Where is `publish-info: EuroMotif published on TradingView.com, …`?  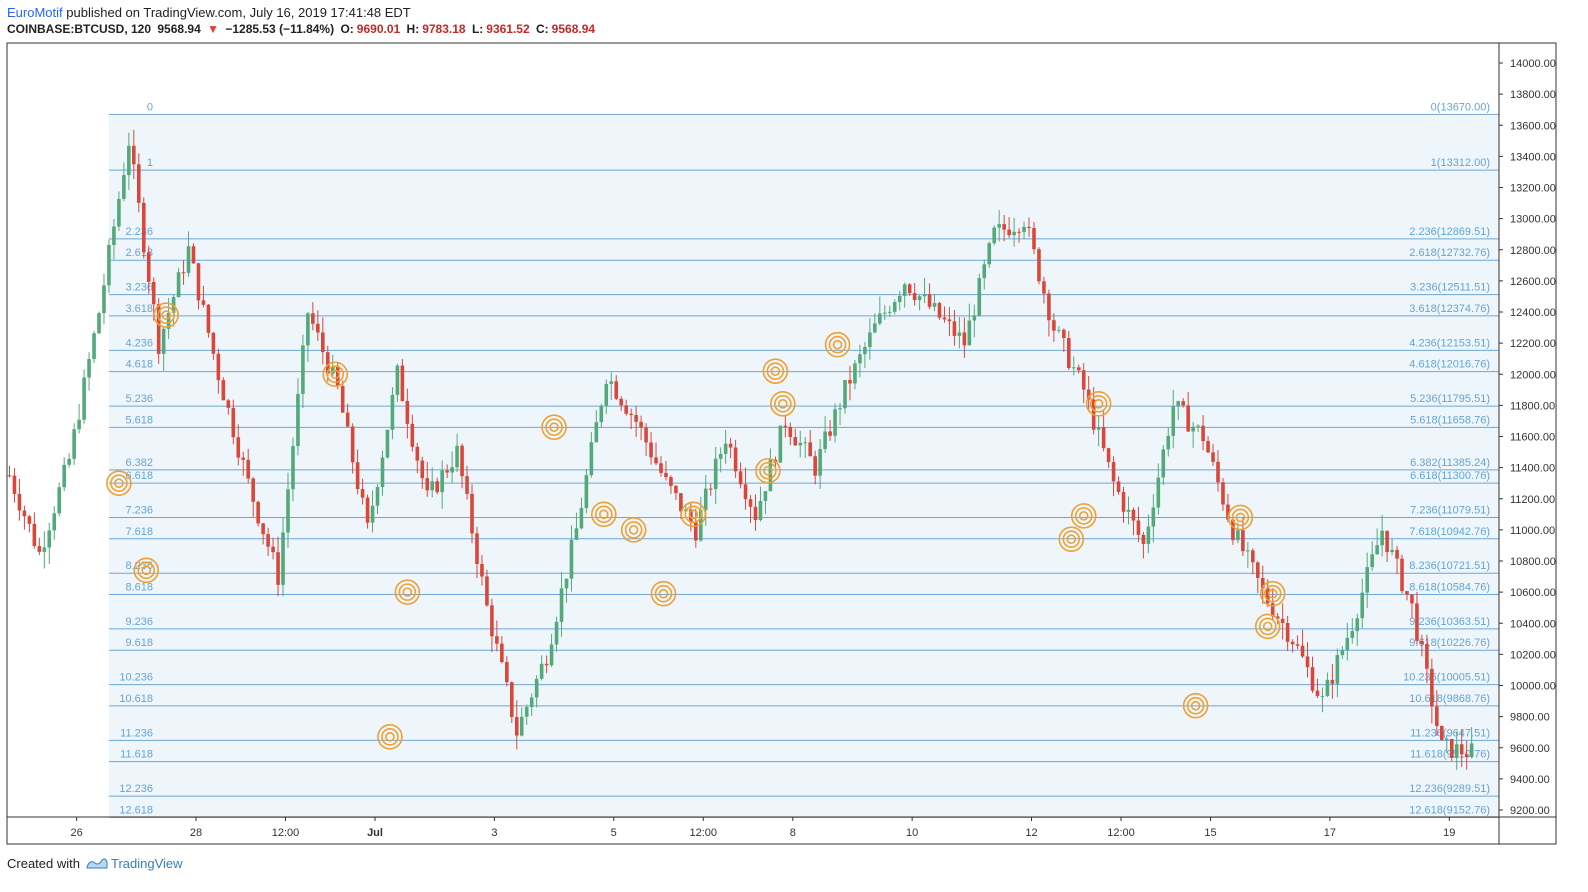 publish-info: EuroMotif published on TradingView.com, … is located at coordinates (209, 12).